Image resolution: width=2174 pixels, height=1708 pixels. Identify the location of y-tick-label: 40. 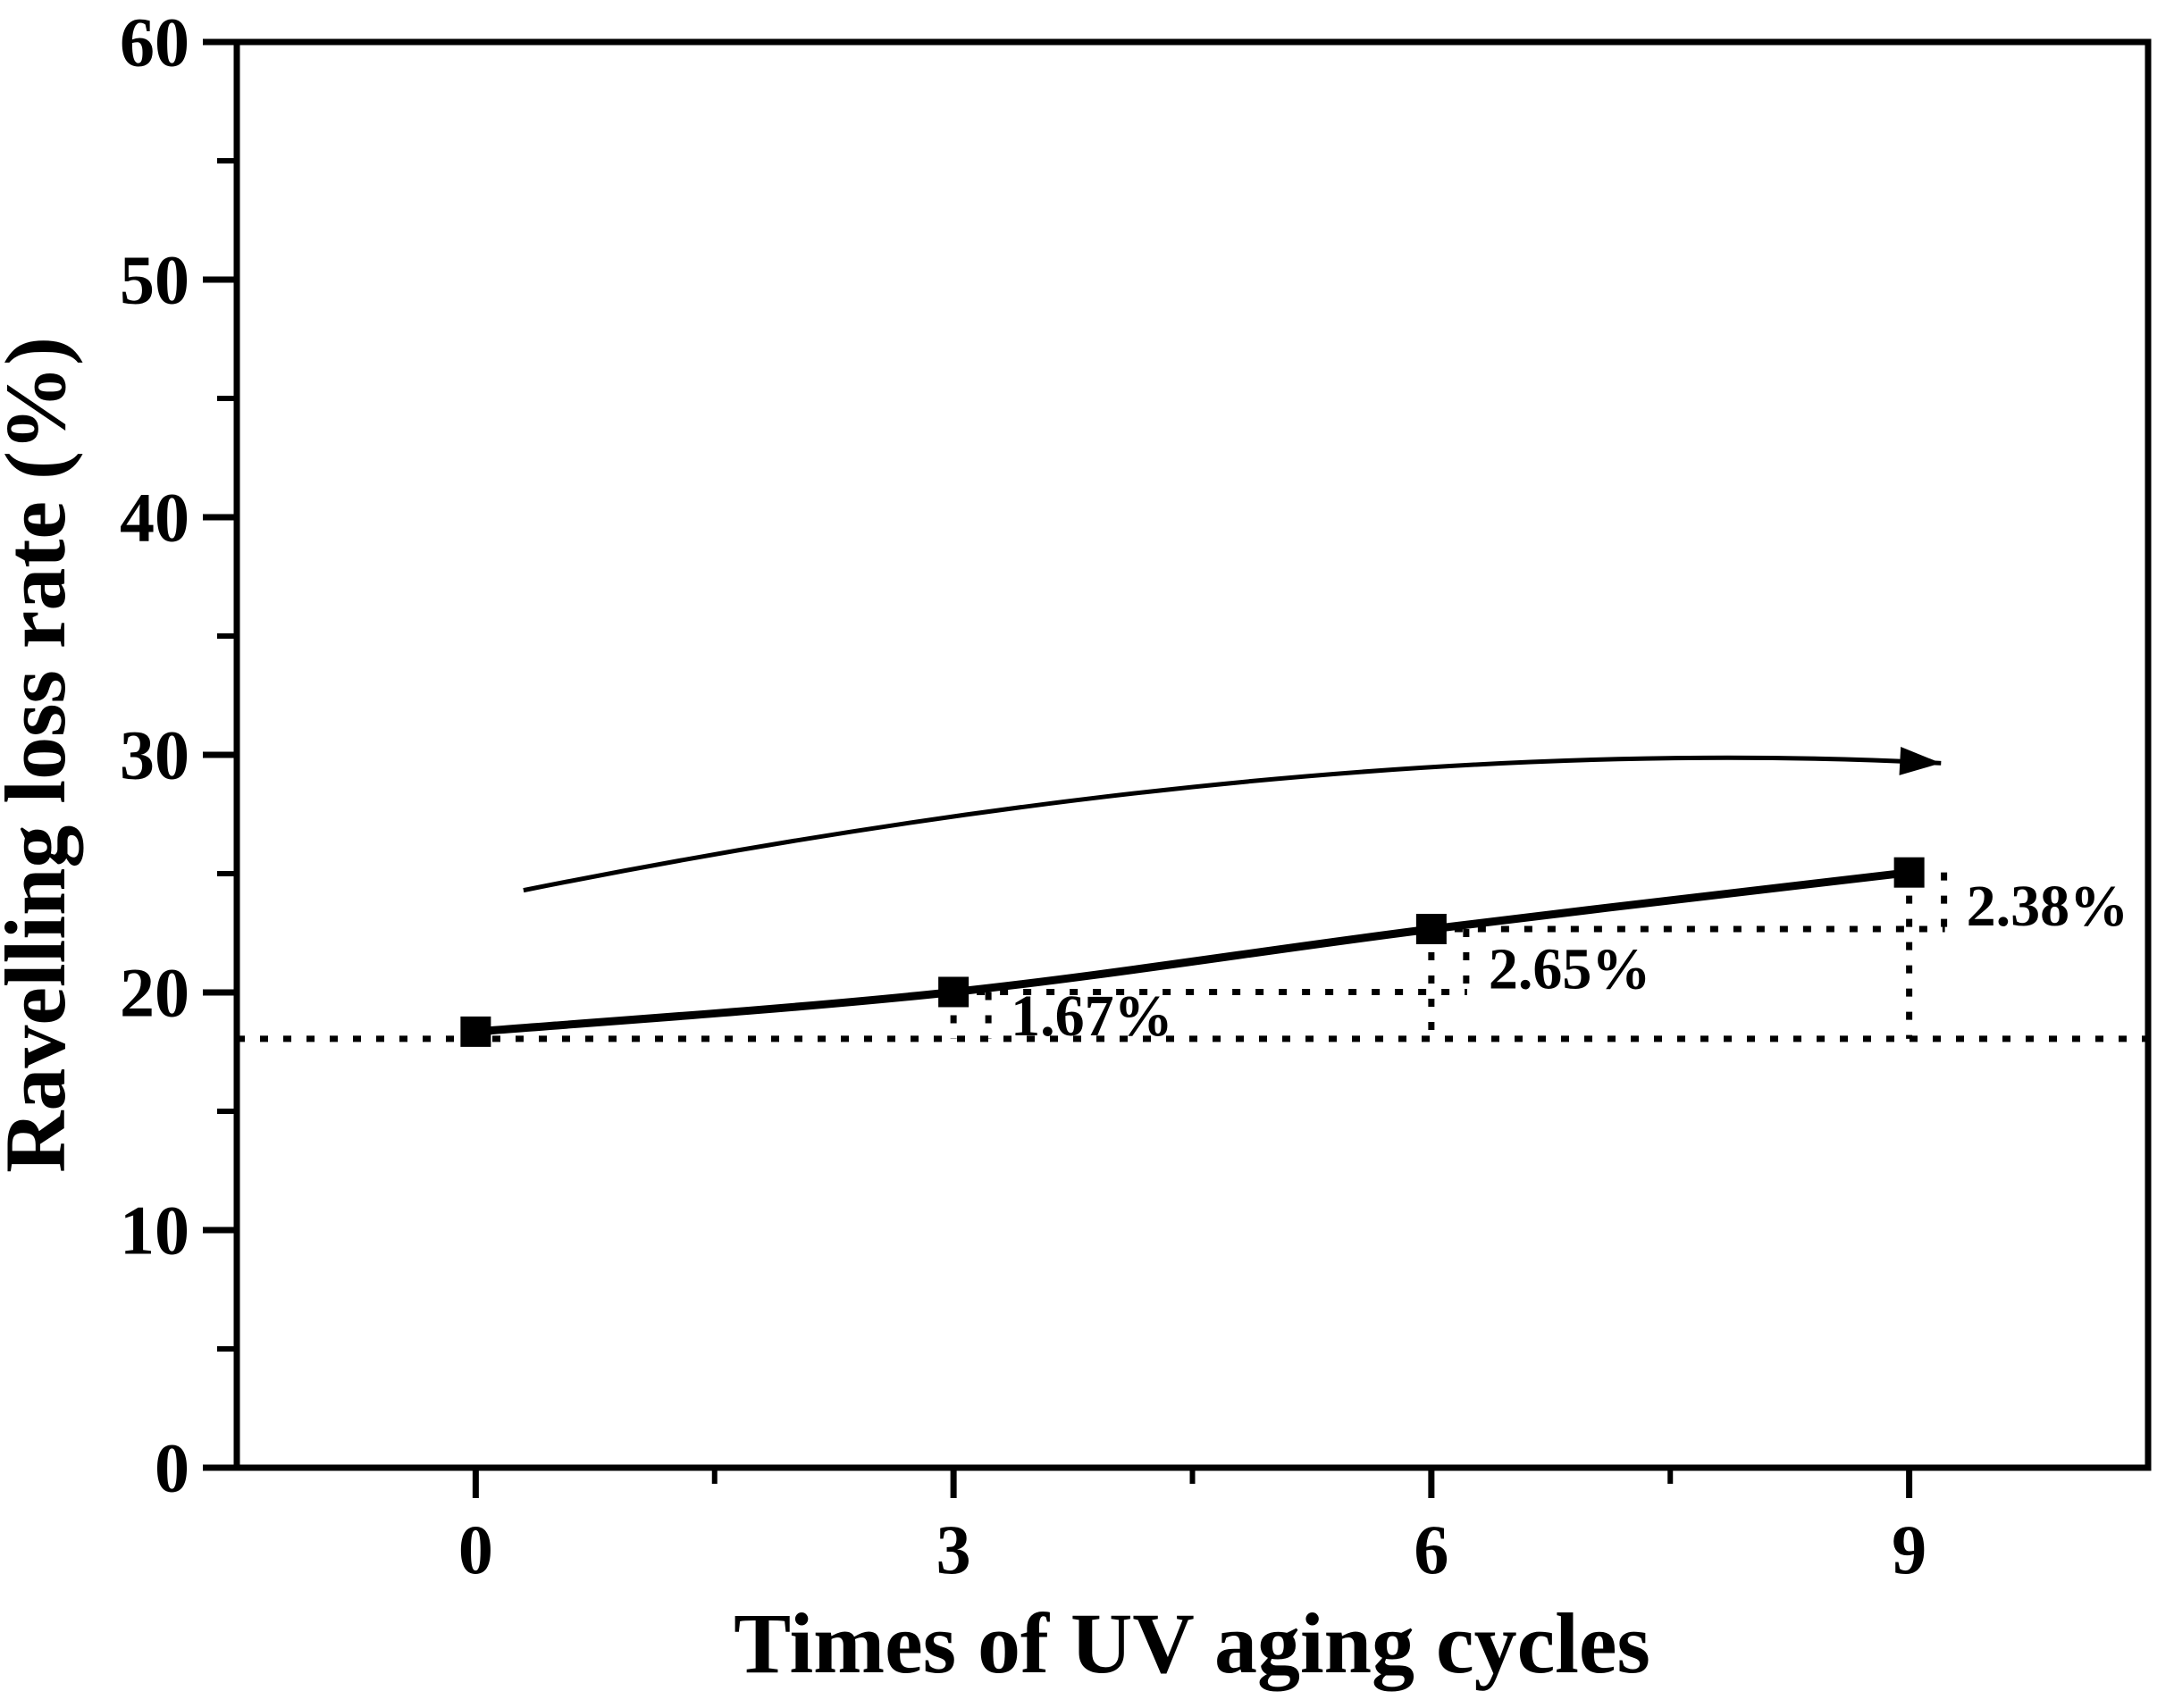
(154, 518).